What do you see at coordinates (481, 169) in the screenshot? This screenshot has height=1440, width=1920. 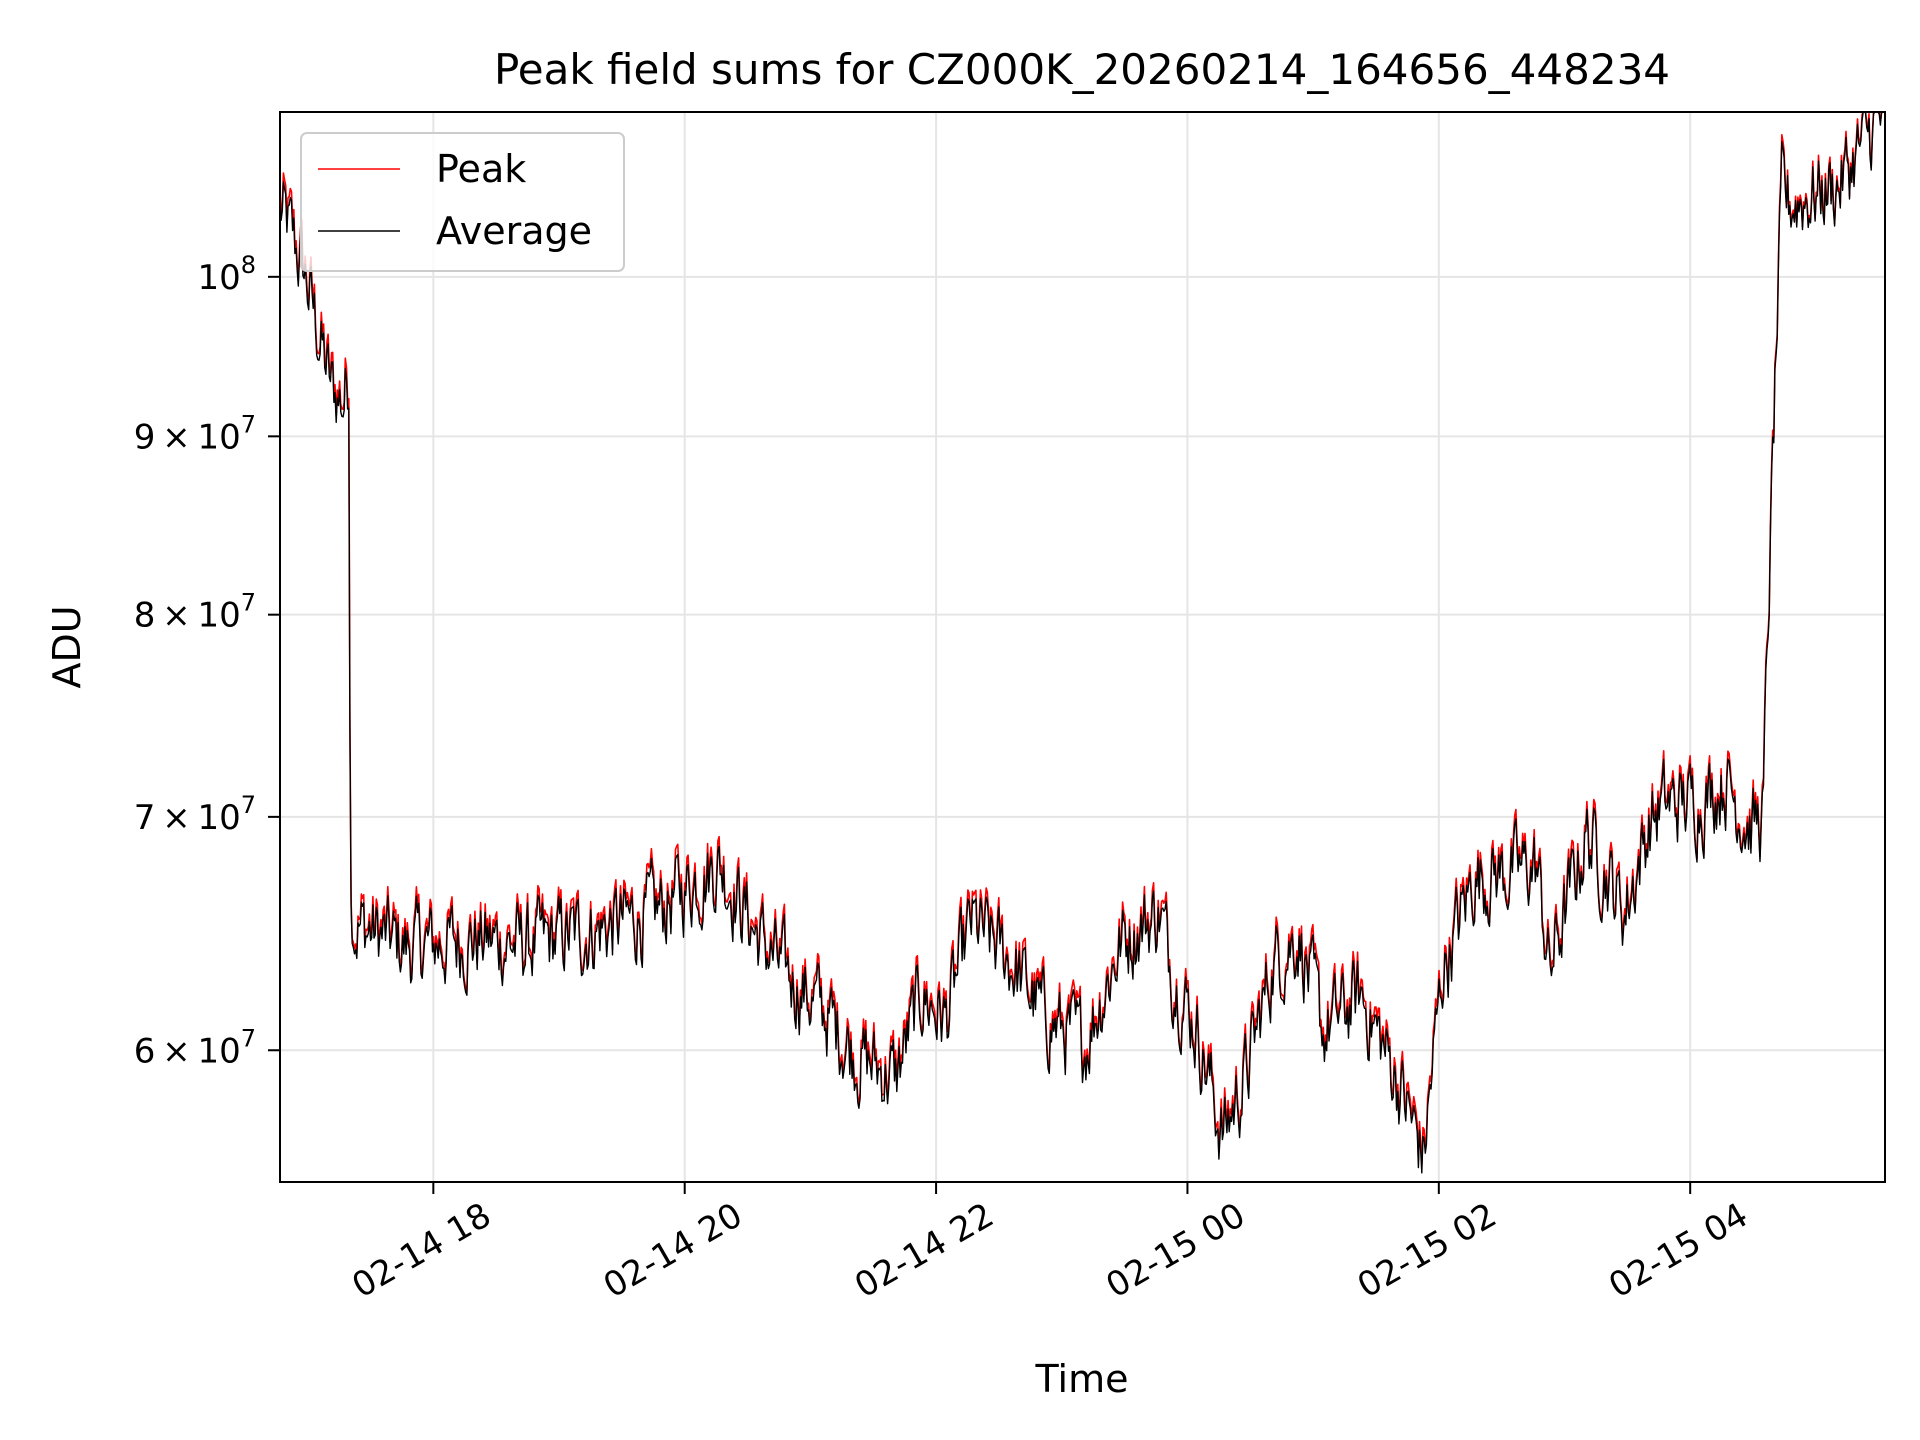 I see `legend-label-peak: Peak` at bounding box center [481, 169].